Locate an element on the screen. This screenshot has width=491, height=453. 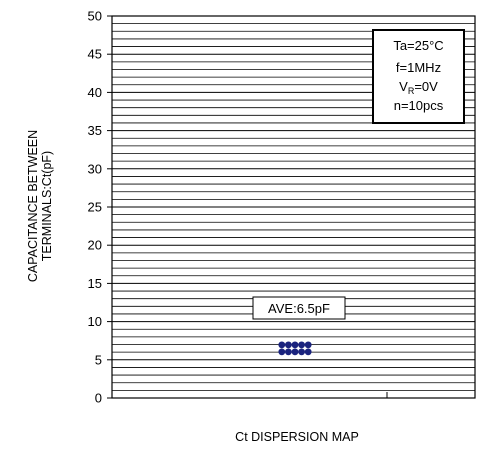
average-annotation: AVE:6.5pF is located at coordinates (299, 308).